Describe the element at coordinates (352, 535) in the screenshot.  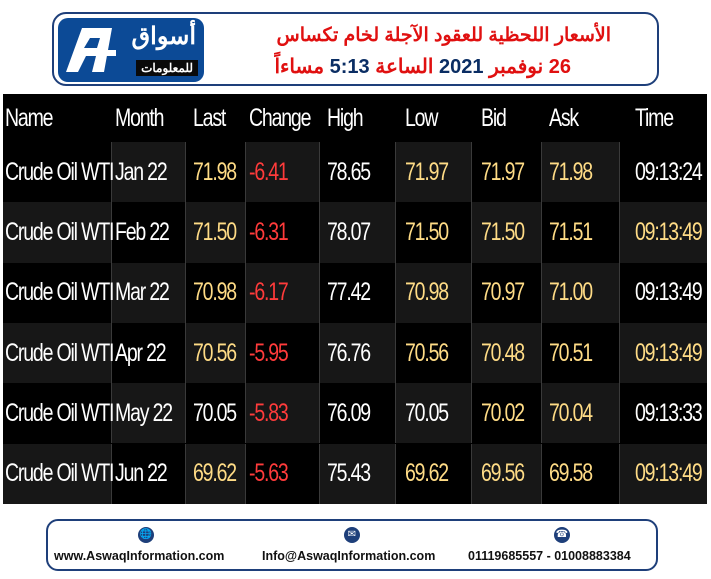
I see `mail-icon: ✉` at that location.